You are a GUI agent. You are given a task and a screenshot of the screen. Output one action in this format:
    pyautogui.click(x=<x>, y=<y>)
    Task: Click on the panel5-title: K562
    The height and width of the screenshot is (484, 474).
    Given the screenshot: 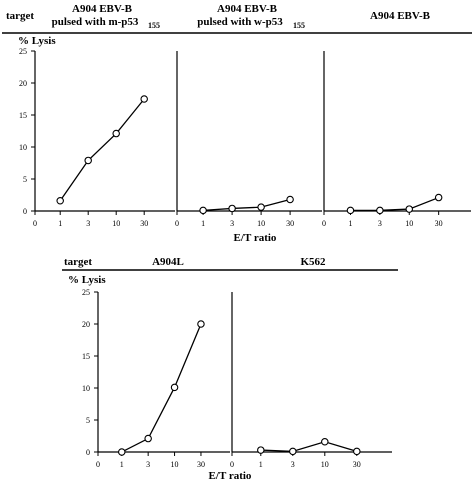 What is the action you would take?
    pyautogui.click(x=313, y=262)
    